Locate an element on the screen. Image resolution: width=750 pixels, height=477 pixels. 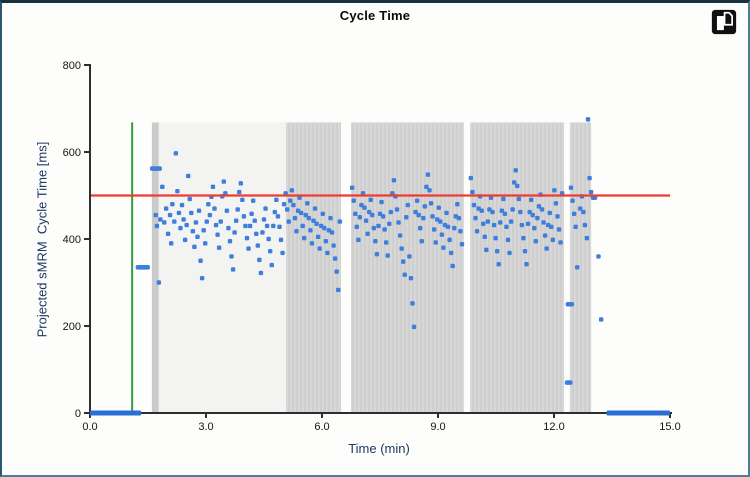
svg-text: 9.0 is located at coordinates (437, 427).